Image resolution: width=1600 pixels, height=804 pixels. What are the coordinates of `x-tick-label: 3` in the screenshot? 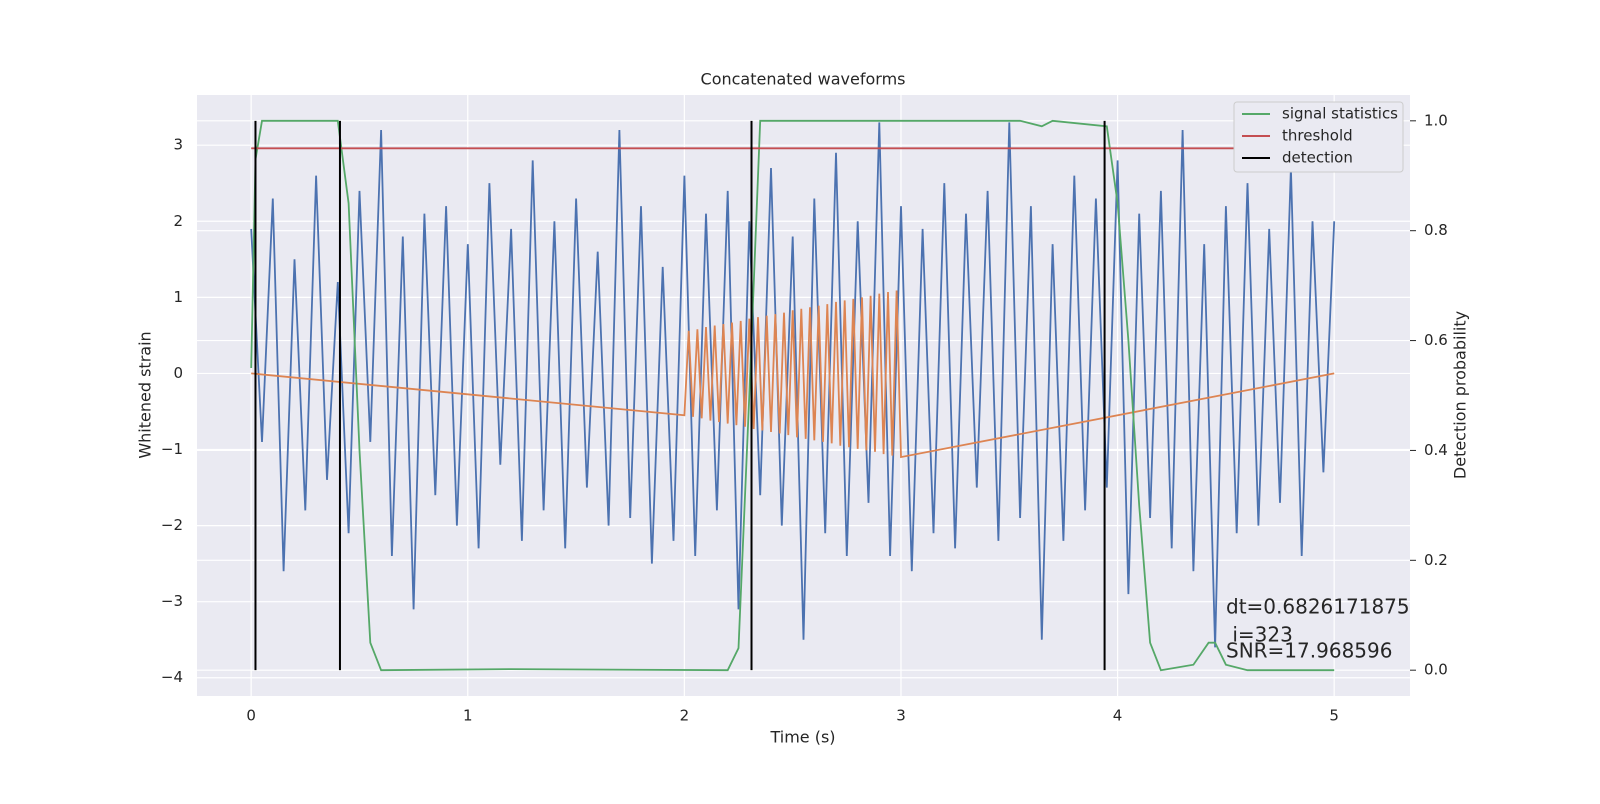 It's located at (901, 716).